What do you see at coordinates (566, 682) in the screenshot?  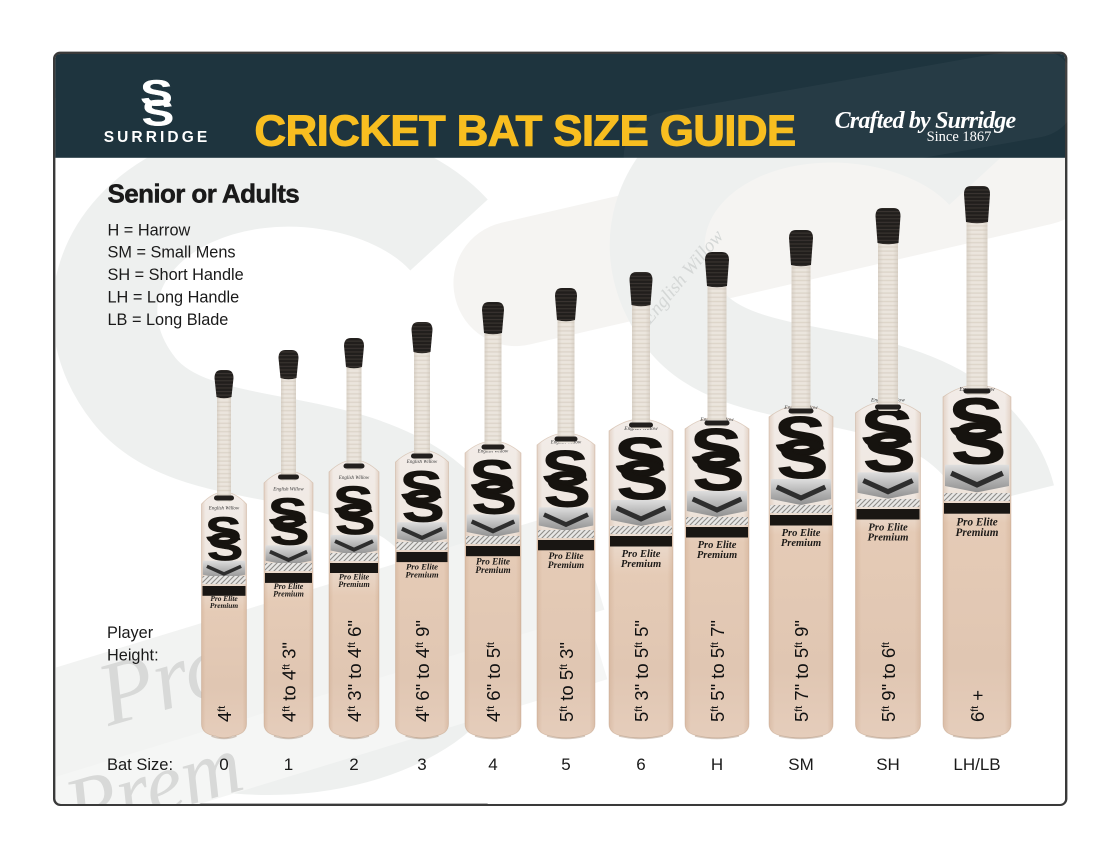 I see `svg-text: 5ft​ to 5ft​ 3"` at bounding box center [566, 682].